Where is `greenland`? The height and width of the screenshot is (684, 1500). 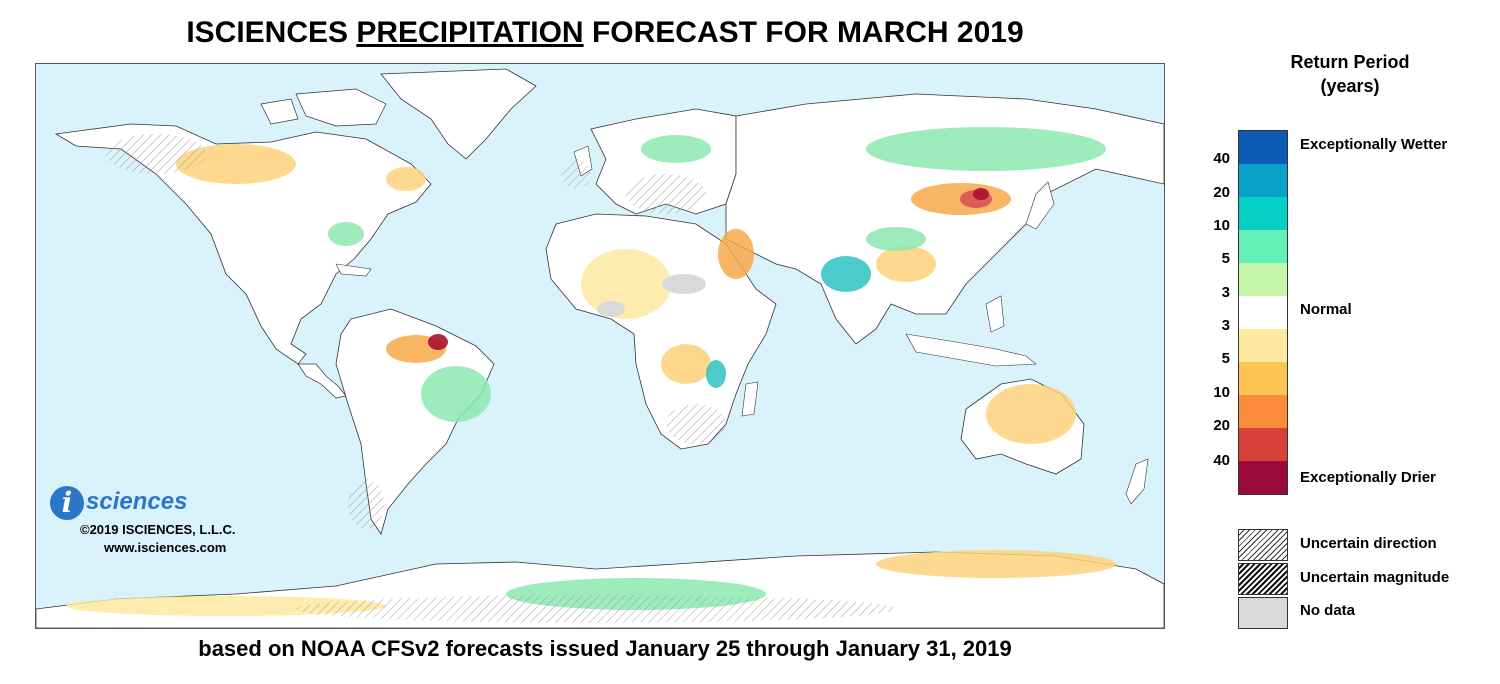
greenland is located at coordinates (458, 114).